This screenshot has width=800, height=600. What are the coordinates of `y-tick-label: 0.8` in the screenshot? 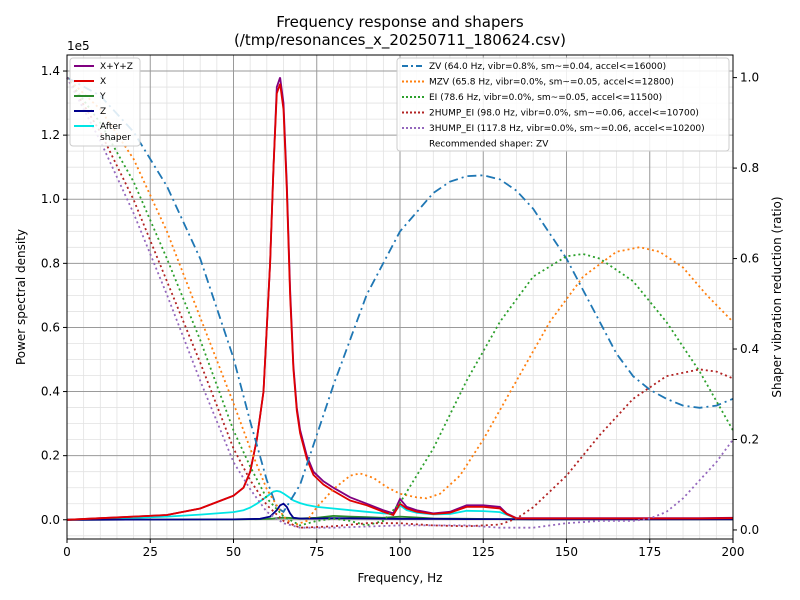 It's located at (50, 263).